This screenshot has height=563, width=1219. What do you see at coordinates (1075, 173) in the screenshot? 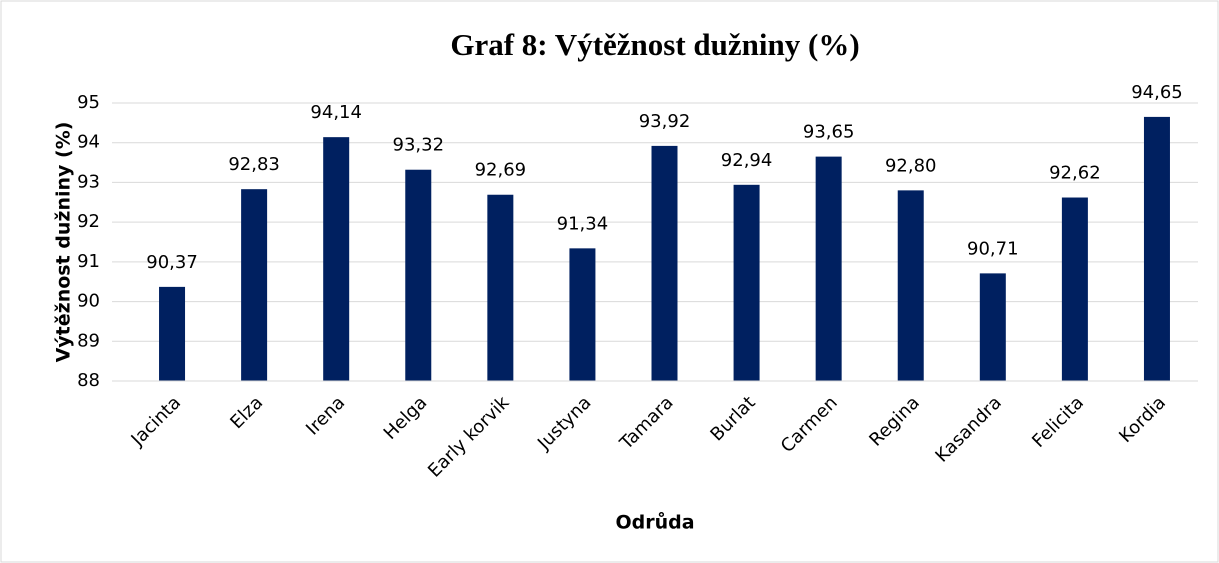
I see `value-label: 92,62` at bounding box center [1075, 173].